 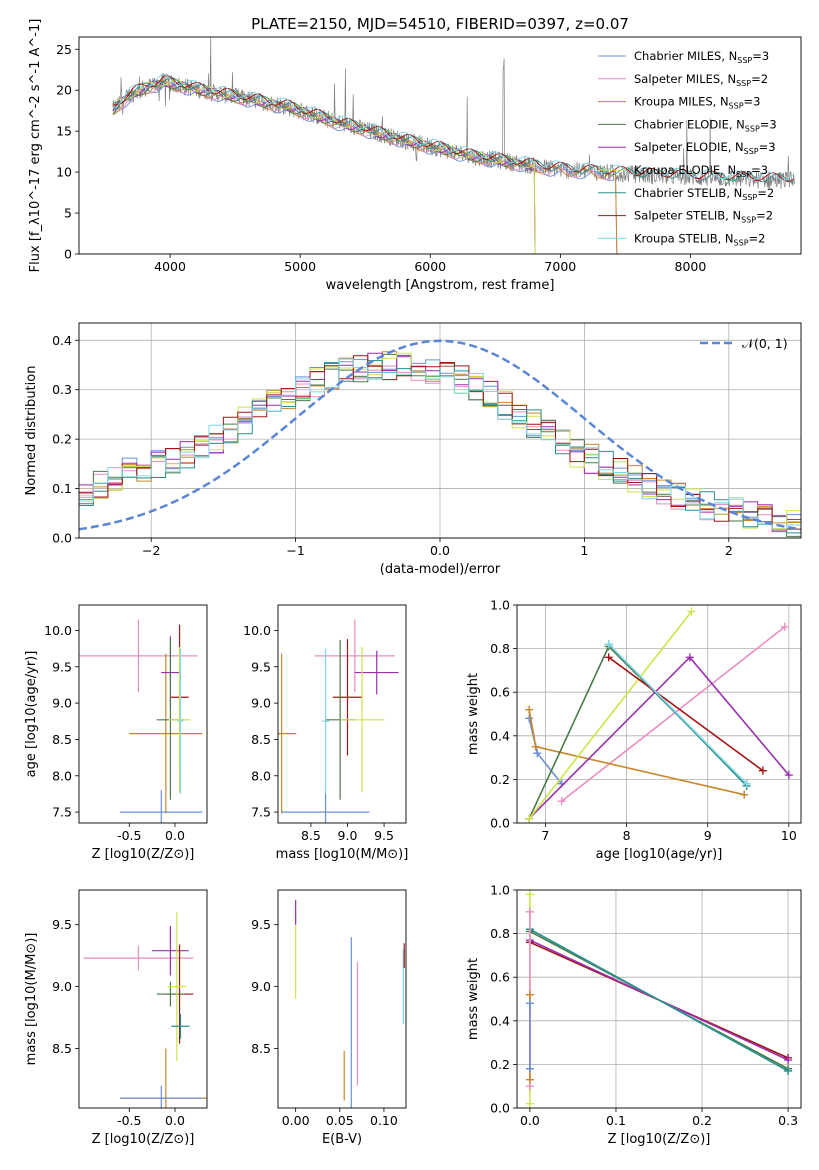 What do you see at coordinates (560, 266) in the screenshot?
I see `x-tick-label: 7000` at bounding box center [560, 266].